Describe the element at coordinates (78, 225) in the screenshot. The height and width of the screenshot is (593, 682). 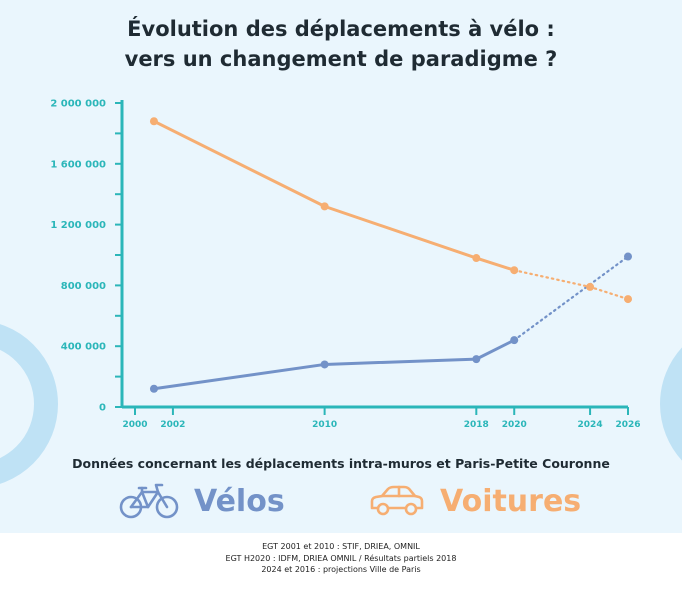
I see `y-tick-label: 1 200 000` at that location.